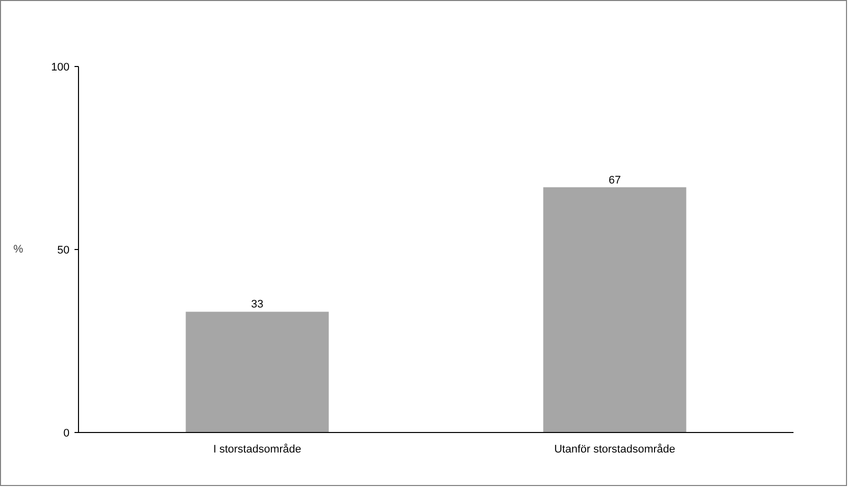 The image size is (849, 488). Describe the element at coordinates (60, 68) in the screenshot. I see `y-tick-label: 100` at that location.